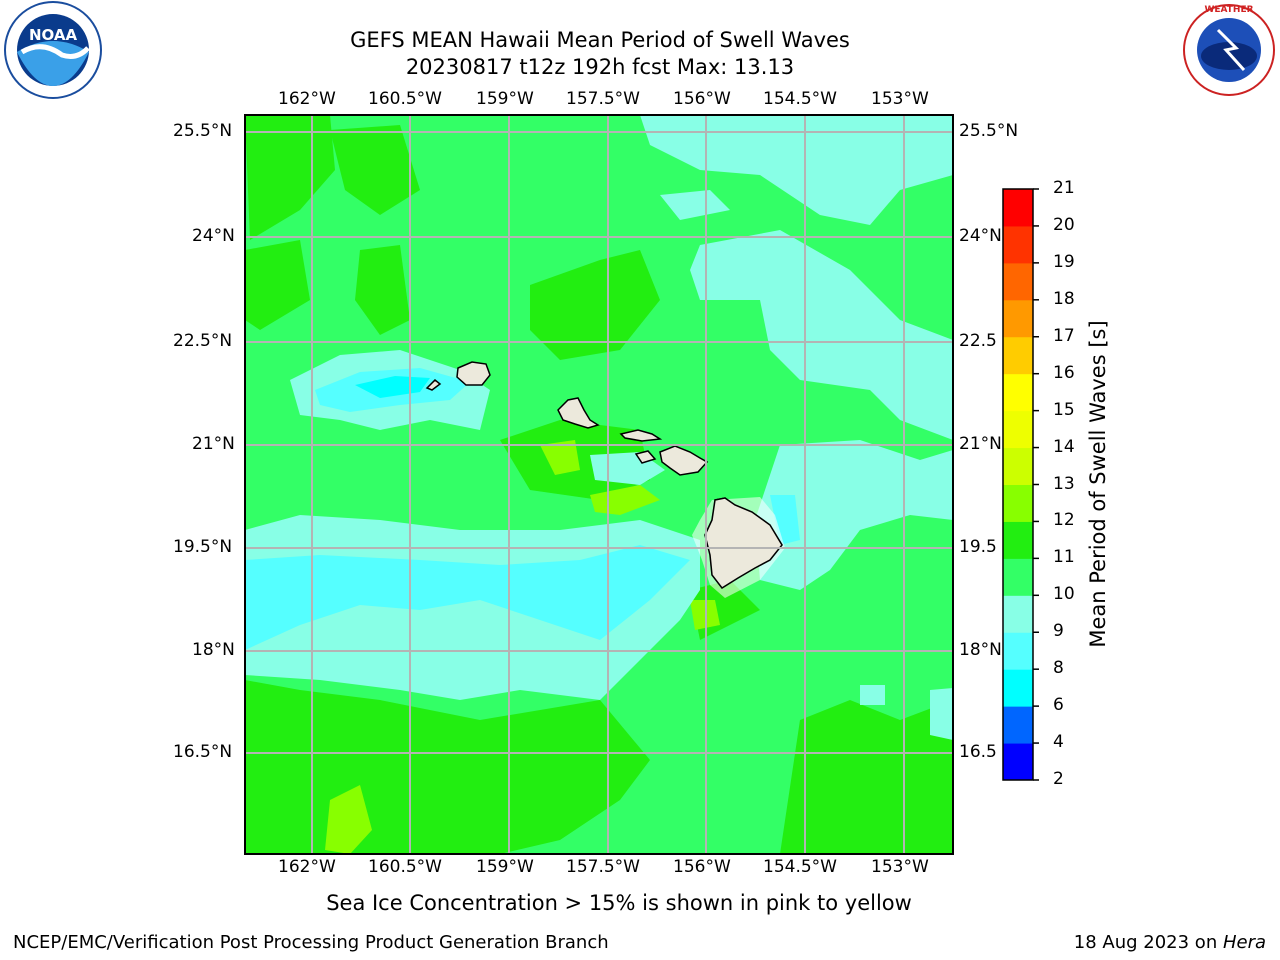  Describe the element at coordinates (800, 867) in the screenshot. I see `lon-tick-bottom: 154.5°W` at that location.